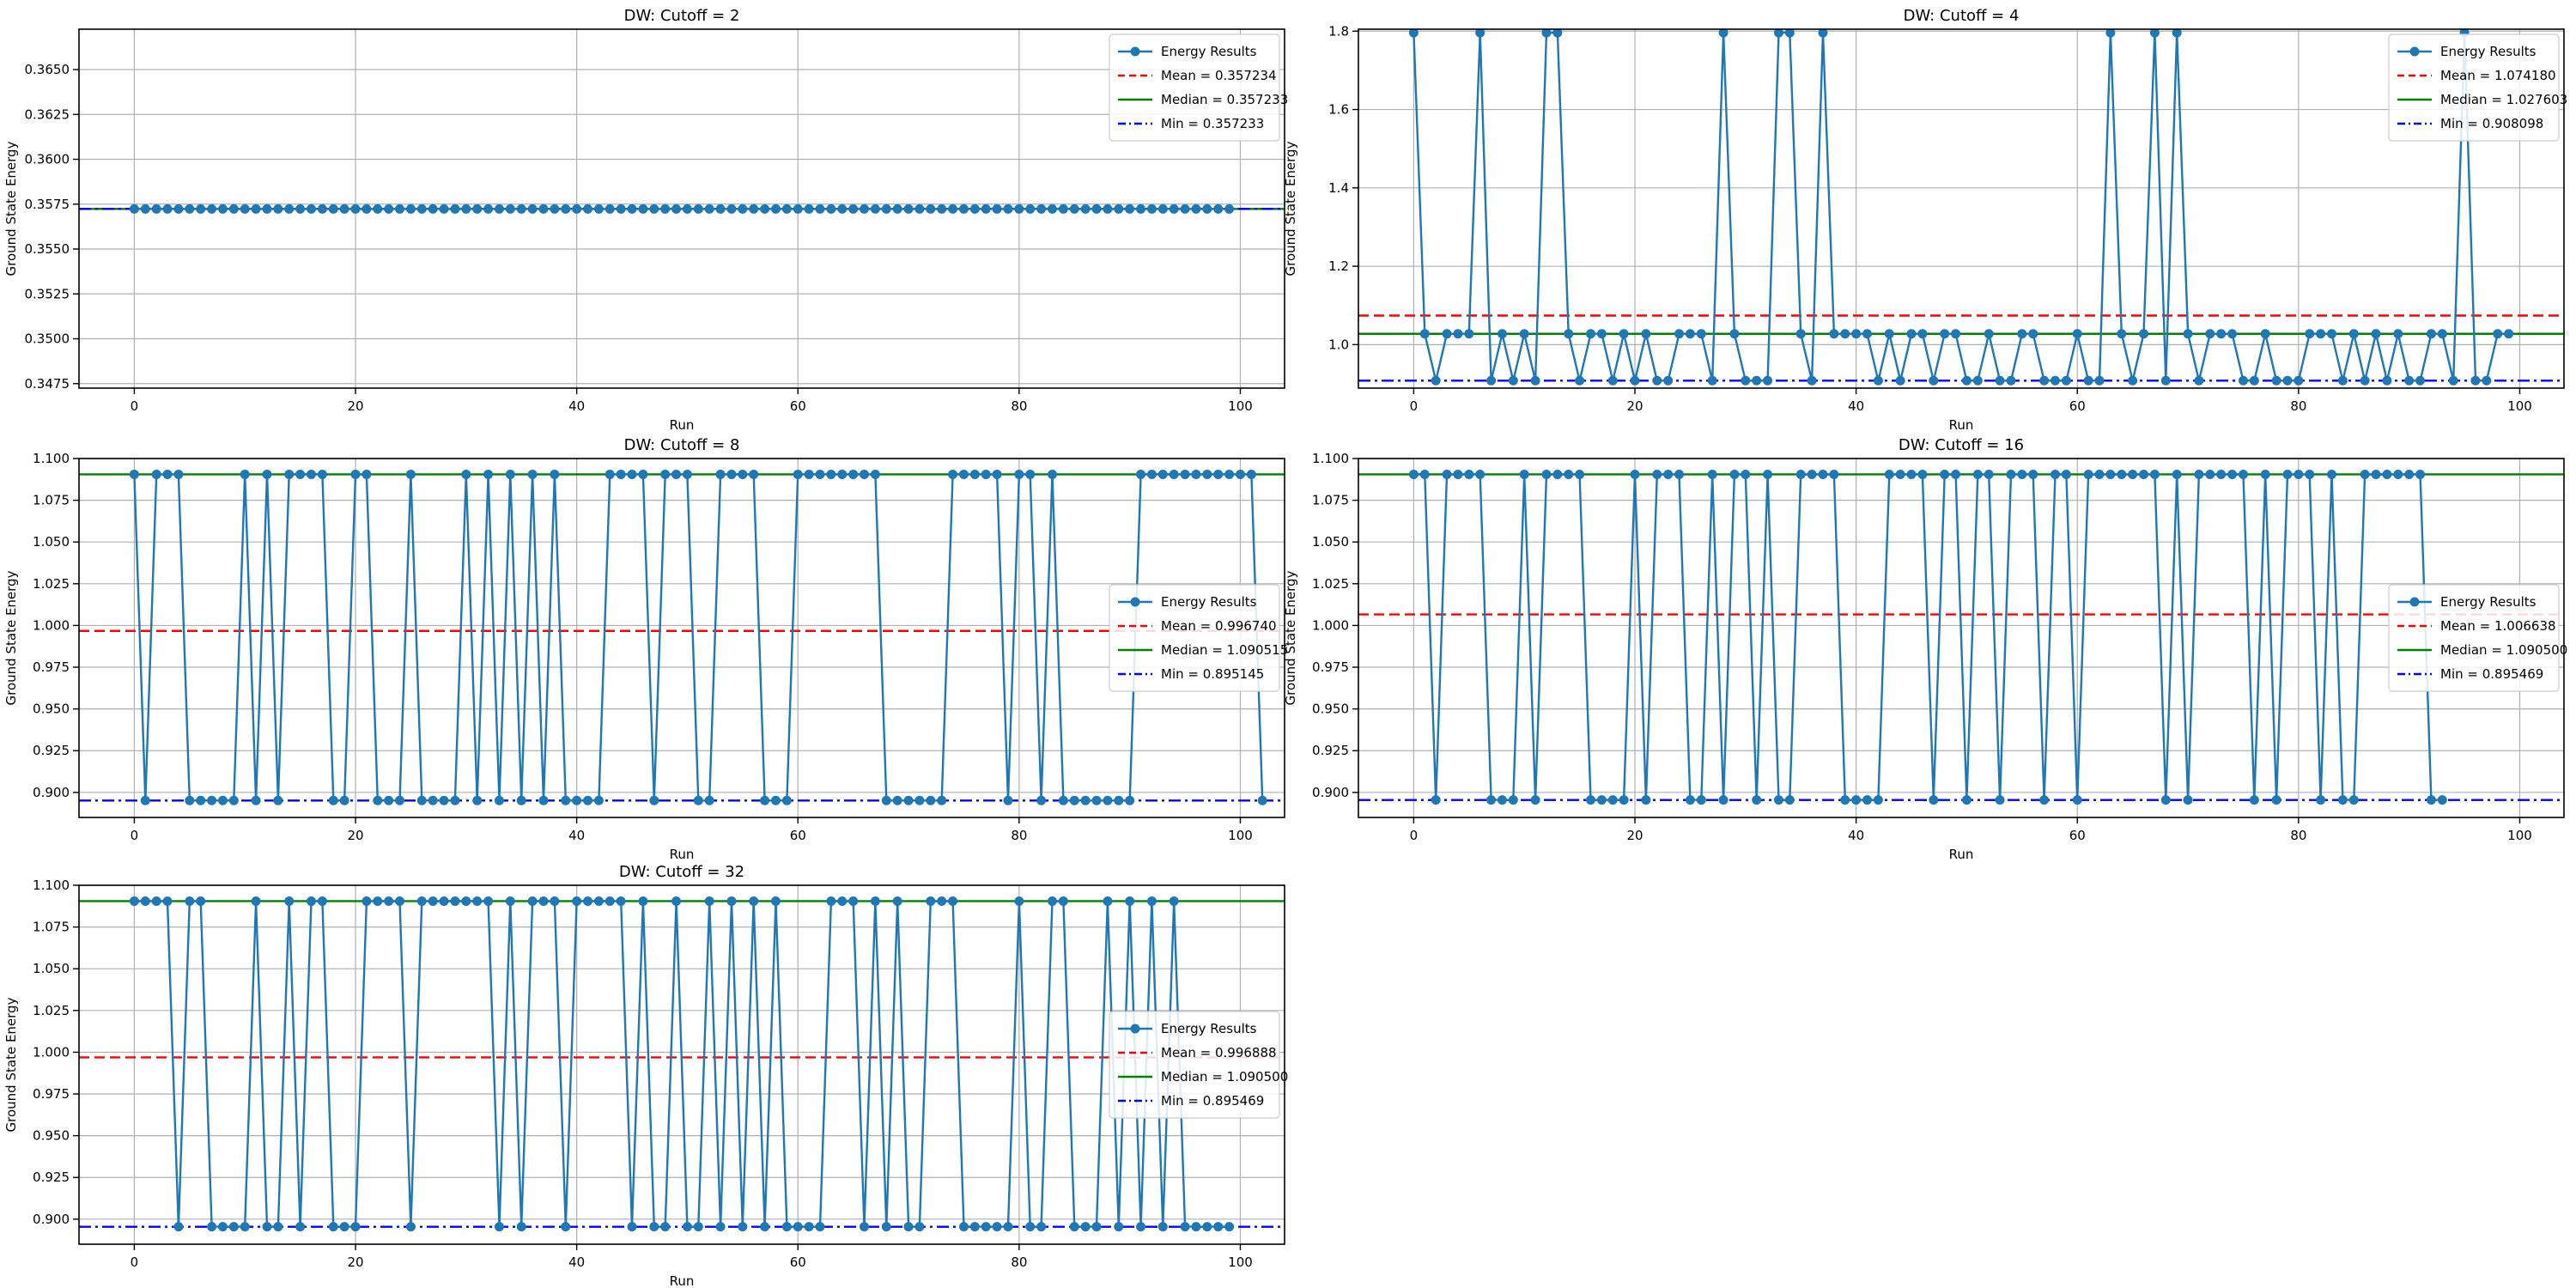 This screenshot has height=1288, width=2576. Describe the element at coordinates (1962, 16) in the screenshot. I see `chart-title: DW: Cutoff = 4` at that location.